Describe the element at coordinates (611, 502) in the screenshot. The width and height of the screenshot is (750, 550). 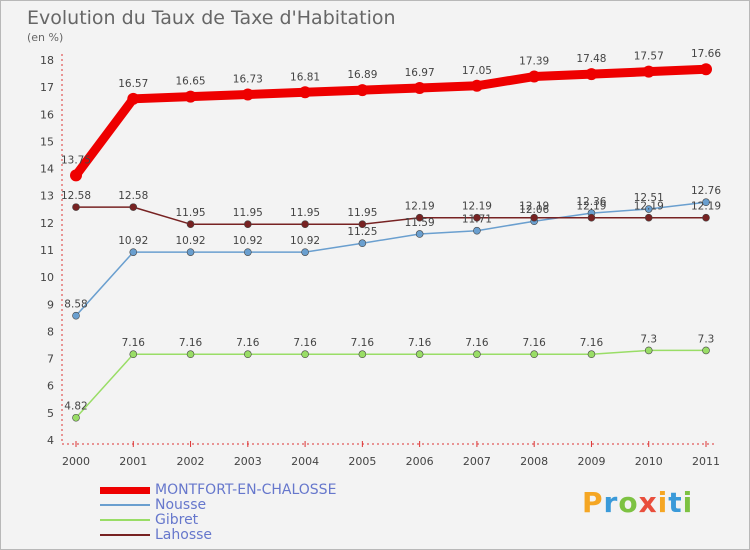
I see `logo-letter: r` at that location.